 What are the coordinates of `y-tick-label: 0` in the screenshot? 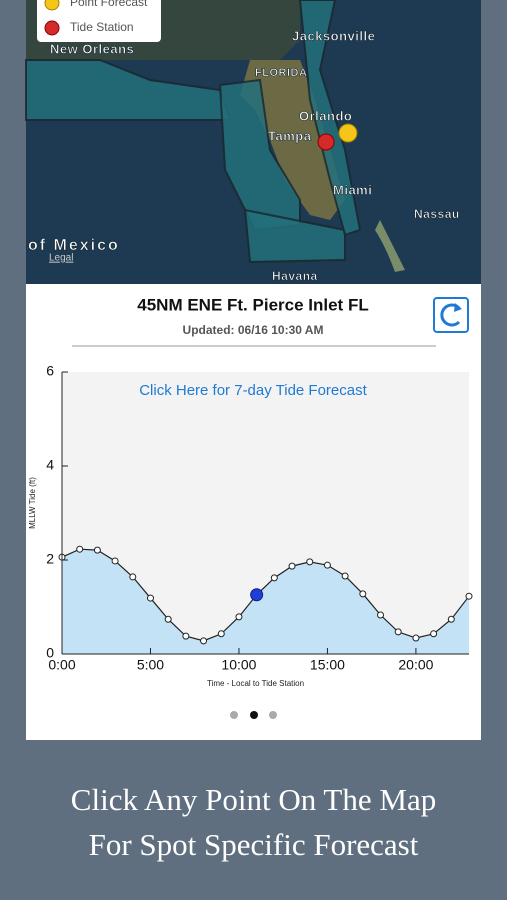 It's located at (50, 653).